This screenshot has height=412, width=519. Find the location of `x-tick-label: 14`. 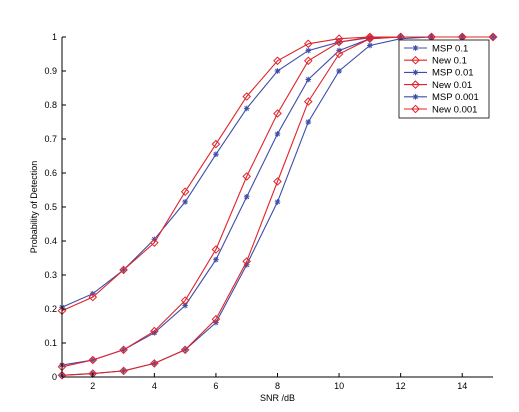

x-tick-label: 14 is located at coordinates (462, 386).